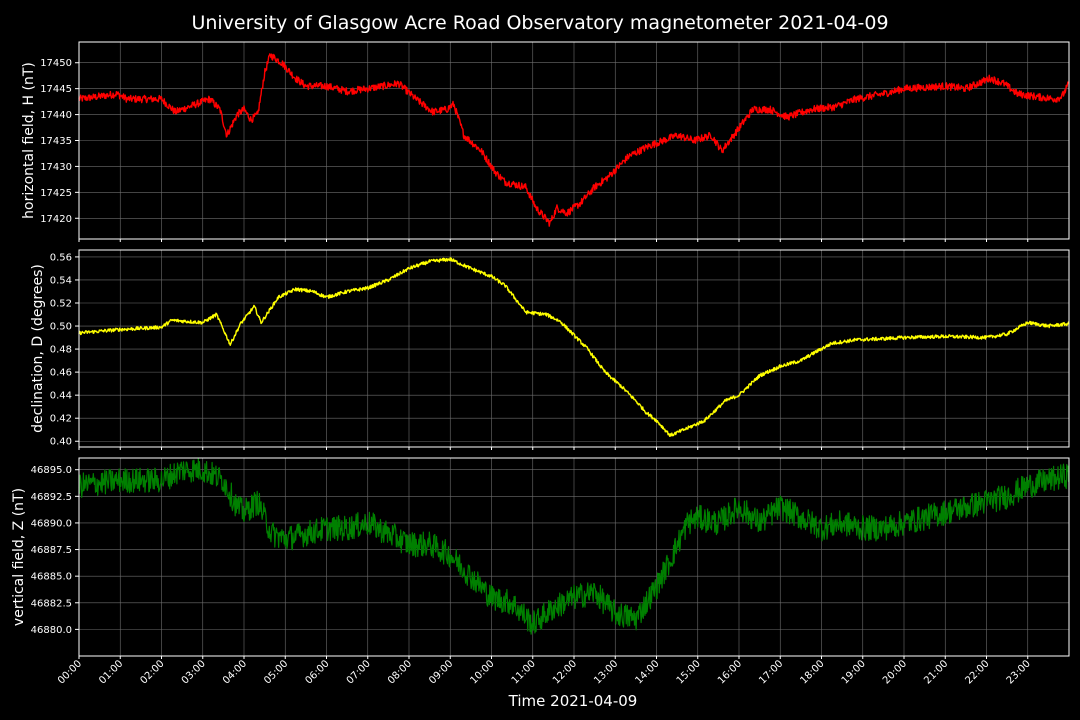 The height and width of the screenshot is (720, 1080). I want to click on y-tick-label: 17425, so click(56, 193).